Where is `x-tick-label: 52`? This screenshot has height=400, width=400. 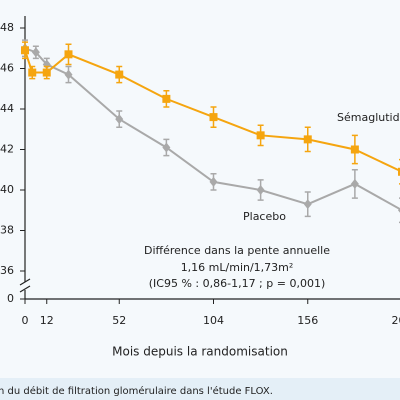
x-tick-label: 52 is located at coordinates (119, 320).